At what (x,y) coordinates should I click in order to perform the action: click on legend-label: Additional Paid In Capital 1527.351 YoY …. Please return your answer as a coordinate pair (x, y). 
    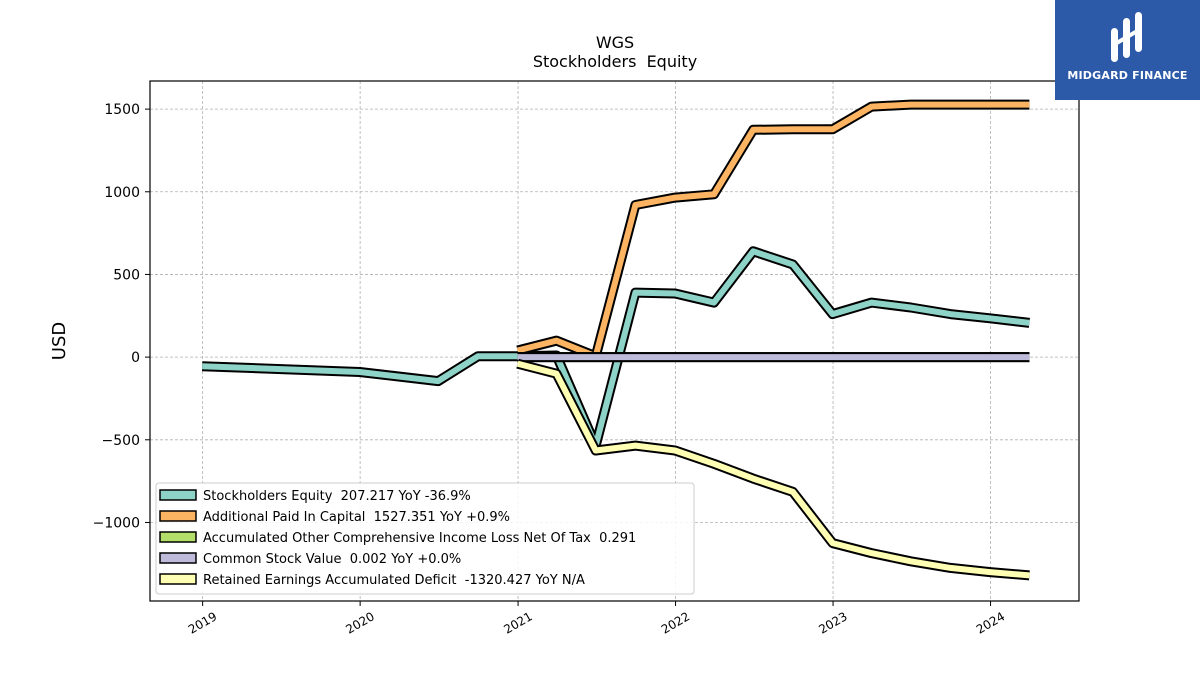
    Looking at the image, I should click on (356, 517).